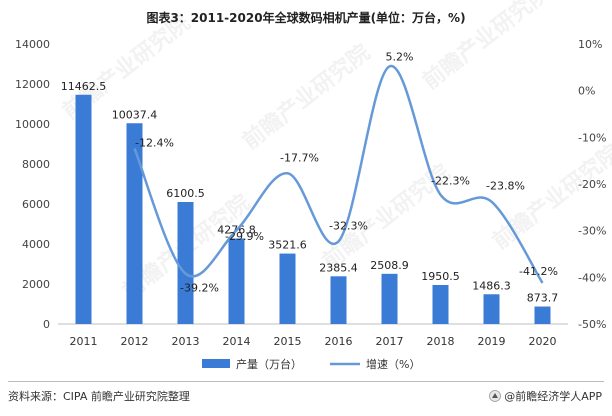 This screenshot has height=416, width=612. I want to click on legend-bar-swatch, so click(216, 363).